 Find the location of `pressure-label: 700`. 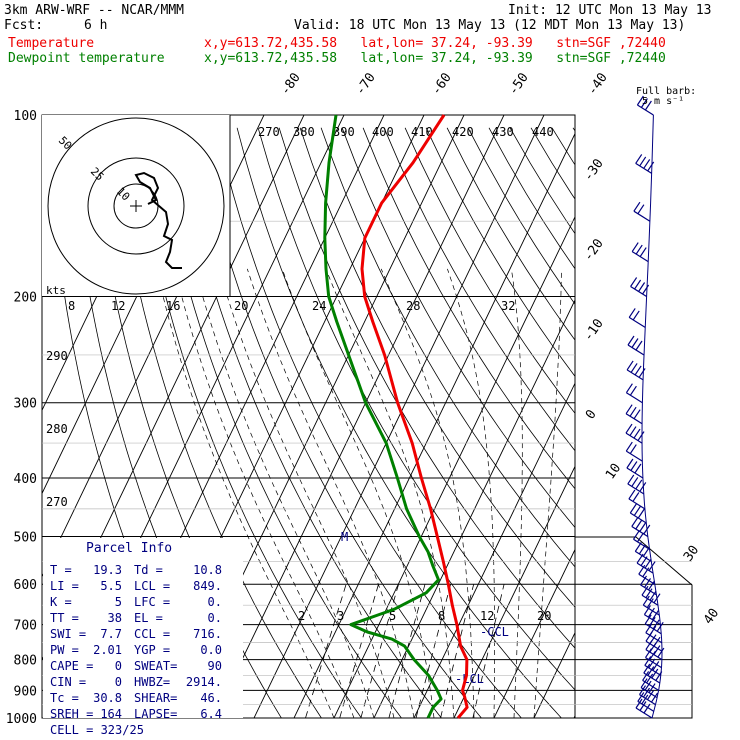

pressure-label: 700 is located at coordinates (25, 626).